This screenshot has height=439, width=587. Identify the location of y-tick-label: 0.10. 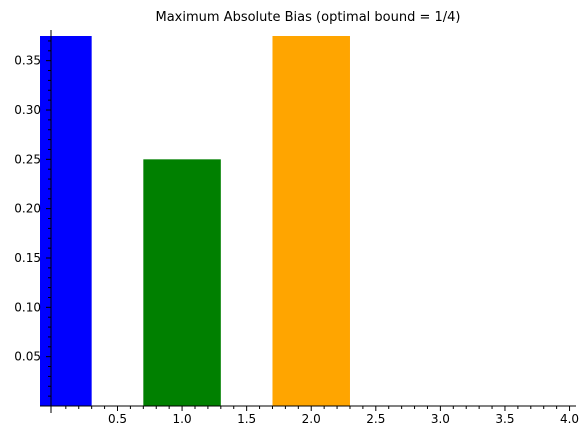
(27, 307).